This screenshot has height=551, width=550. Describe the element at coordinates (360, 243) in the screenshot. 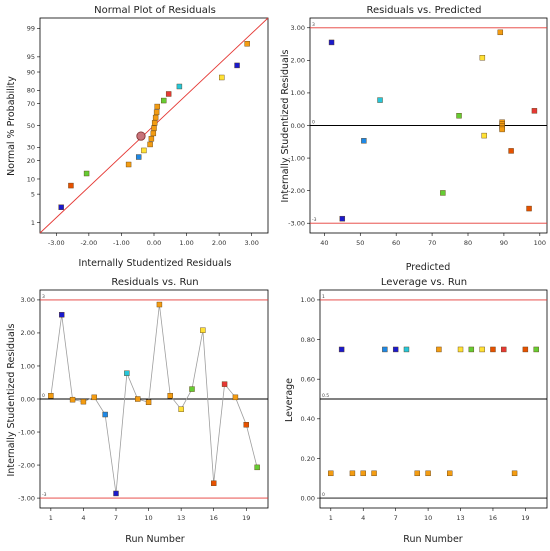

I see `x-tick-label: 50` at that location.